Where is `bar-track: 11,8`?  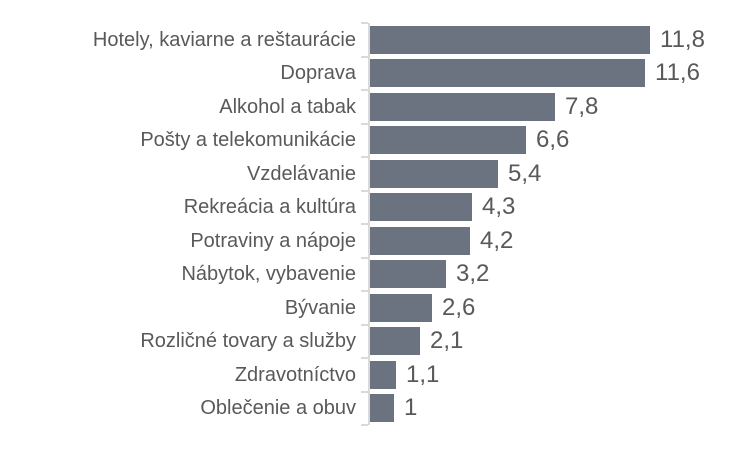 bar-track: 11,8 is located at coordinates (560, 39).